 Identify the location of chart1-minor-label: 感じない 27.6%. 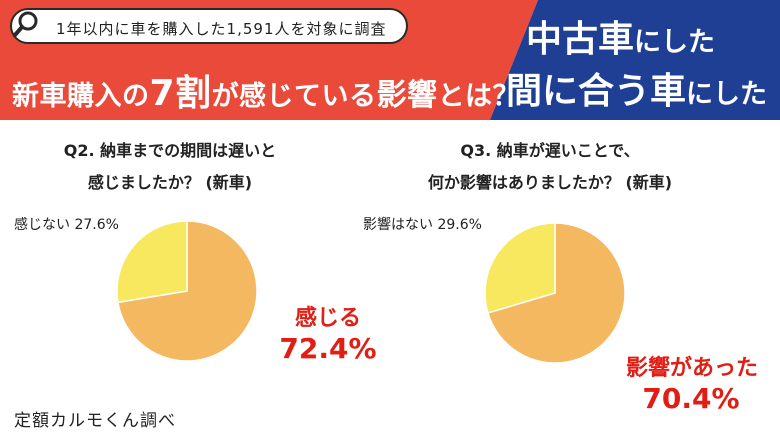
(66, 224).